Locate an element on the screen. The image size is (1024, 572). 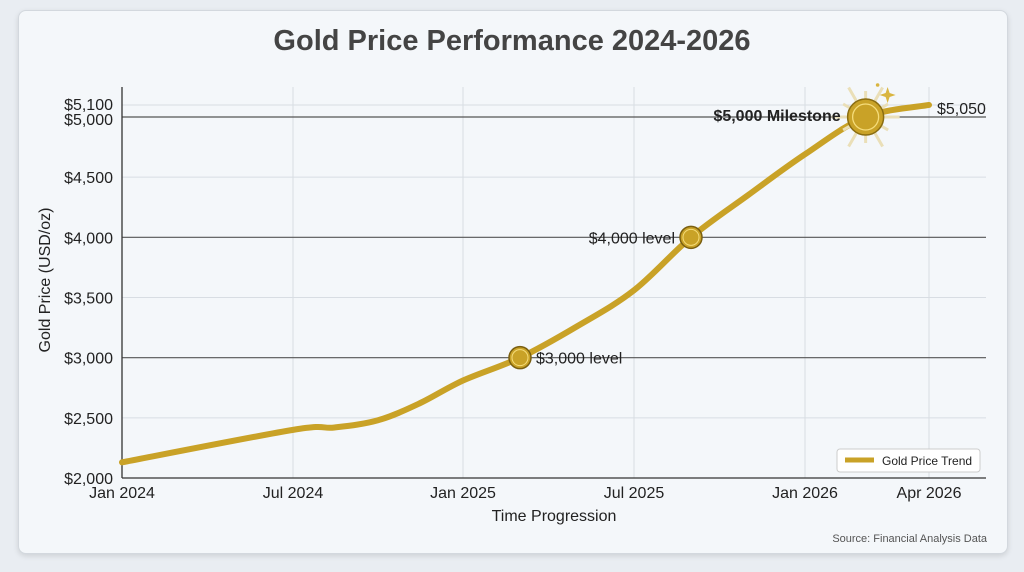
legend: Gold Price Trend is located at coordinates (908, 460).